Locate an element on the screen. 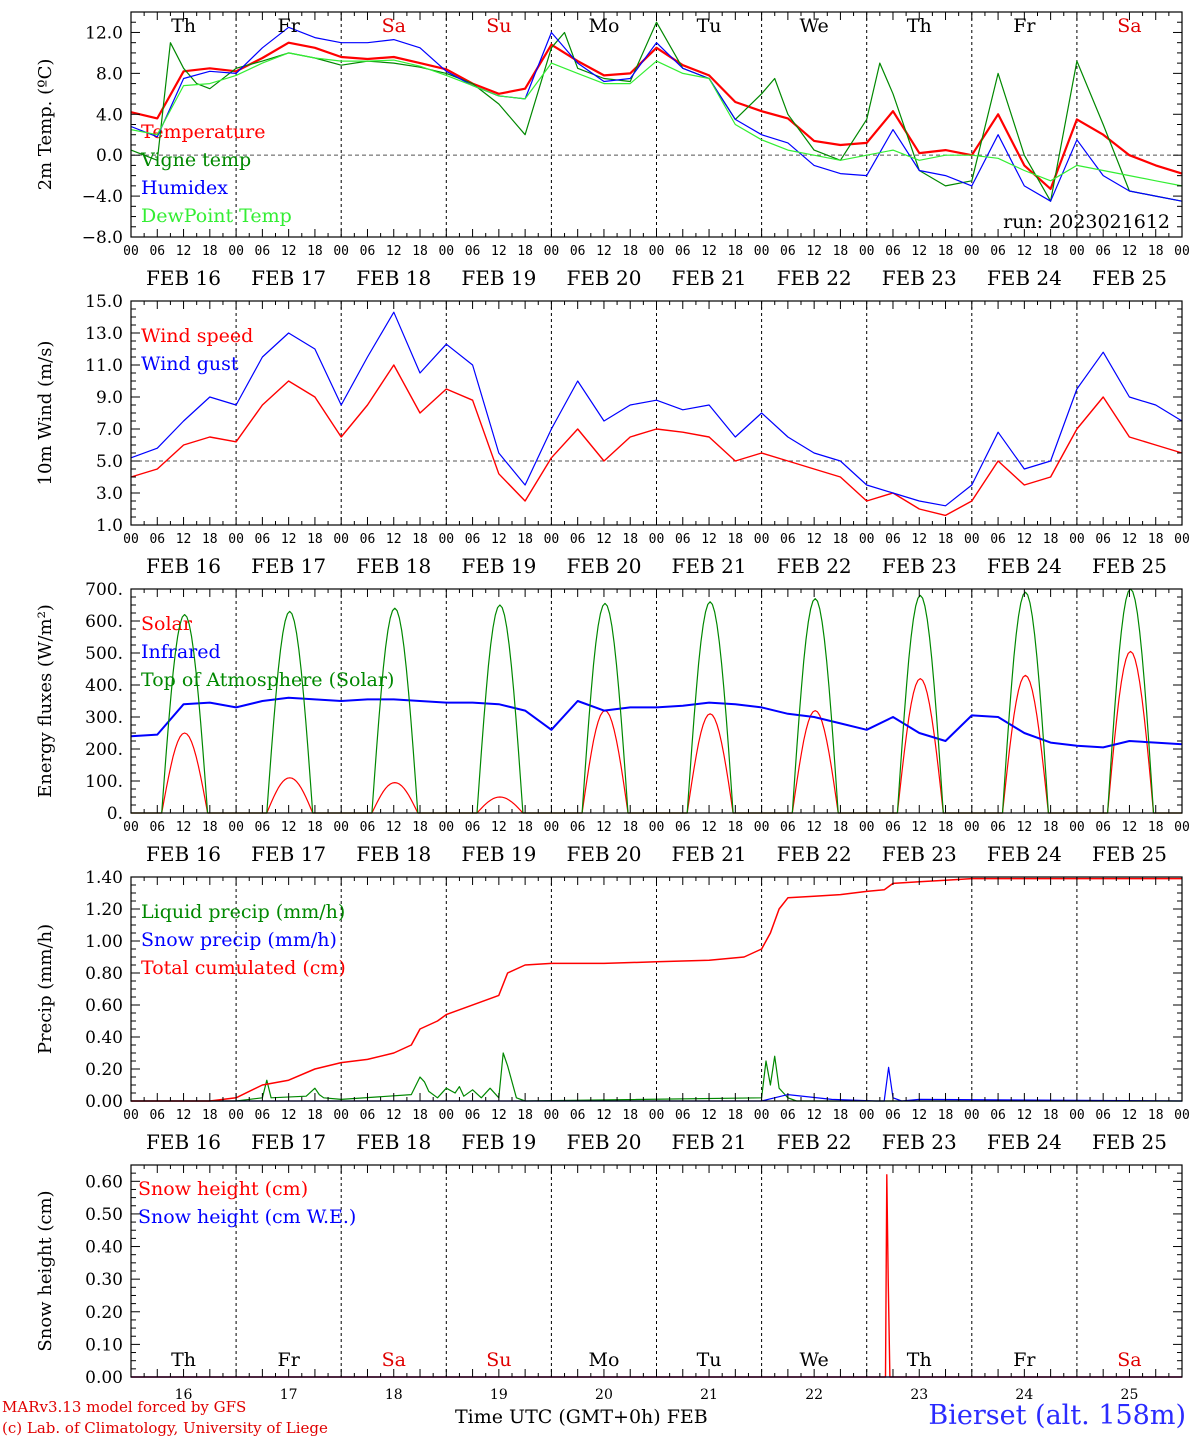 This screenshot has height=1440, width=1194. y-tick-label: 0.80 is located at coordinates (104, 974).